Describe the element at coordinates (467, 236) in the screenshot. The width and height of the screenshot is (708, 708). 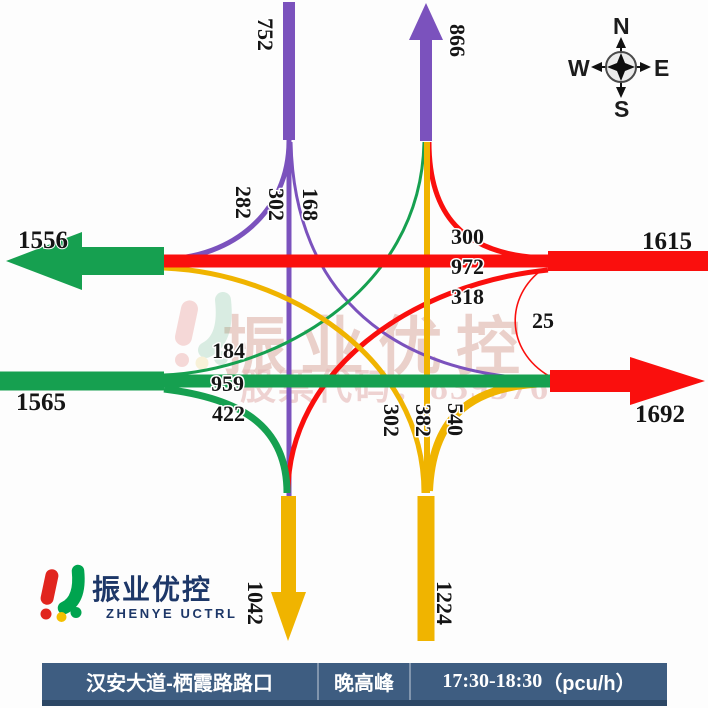
I see `label-east-right: 300` at that location.